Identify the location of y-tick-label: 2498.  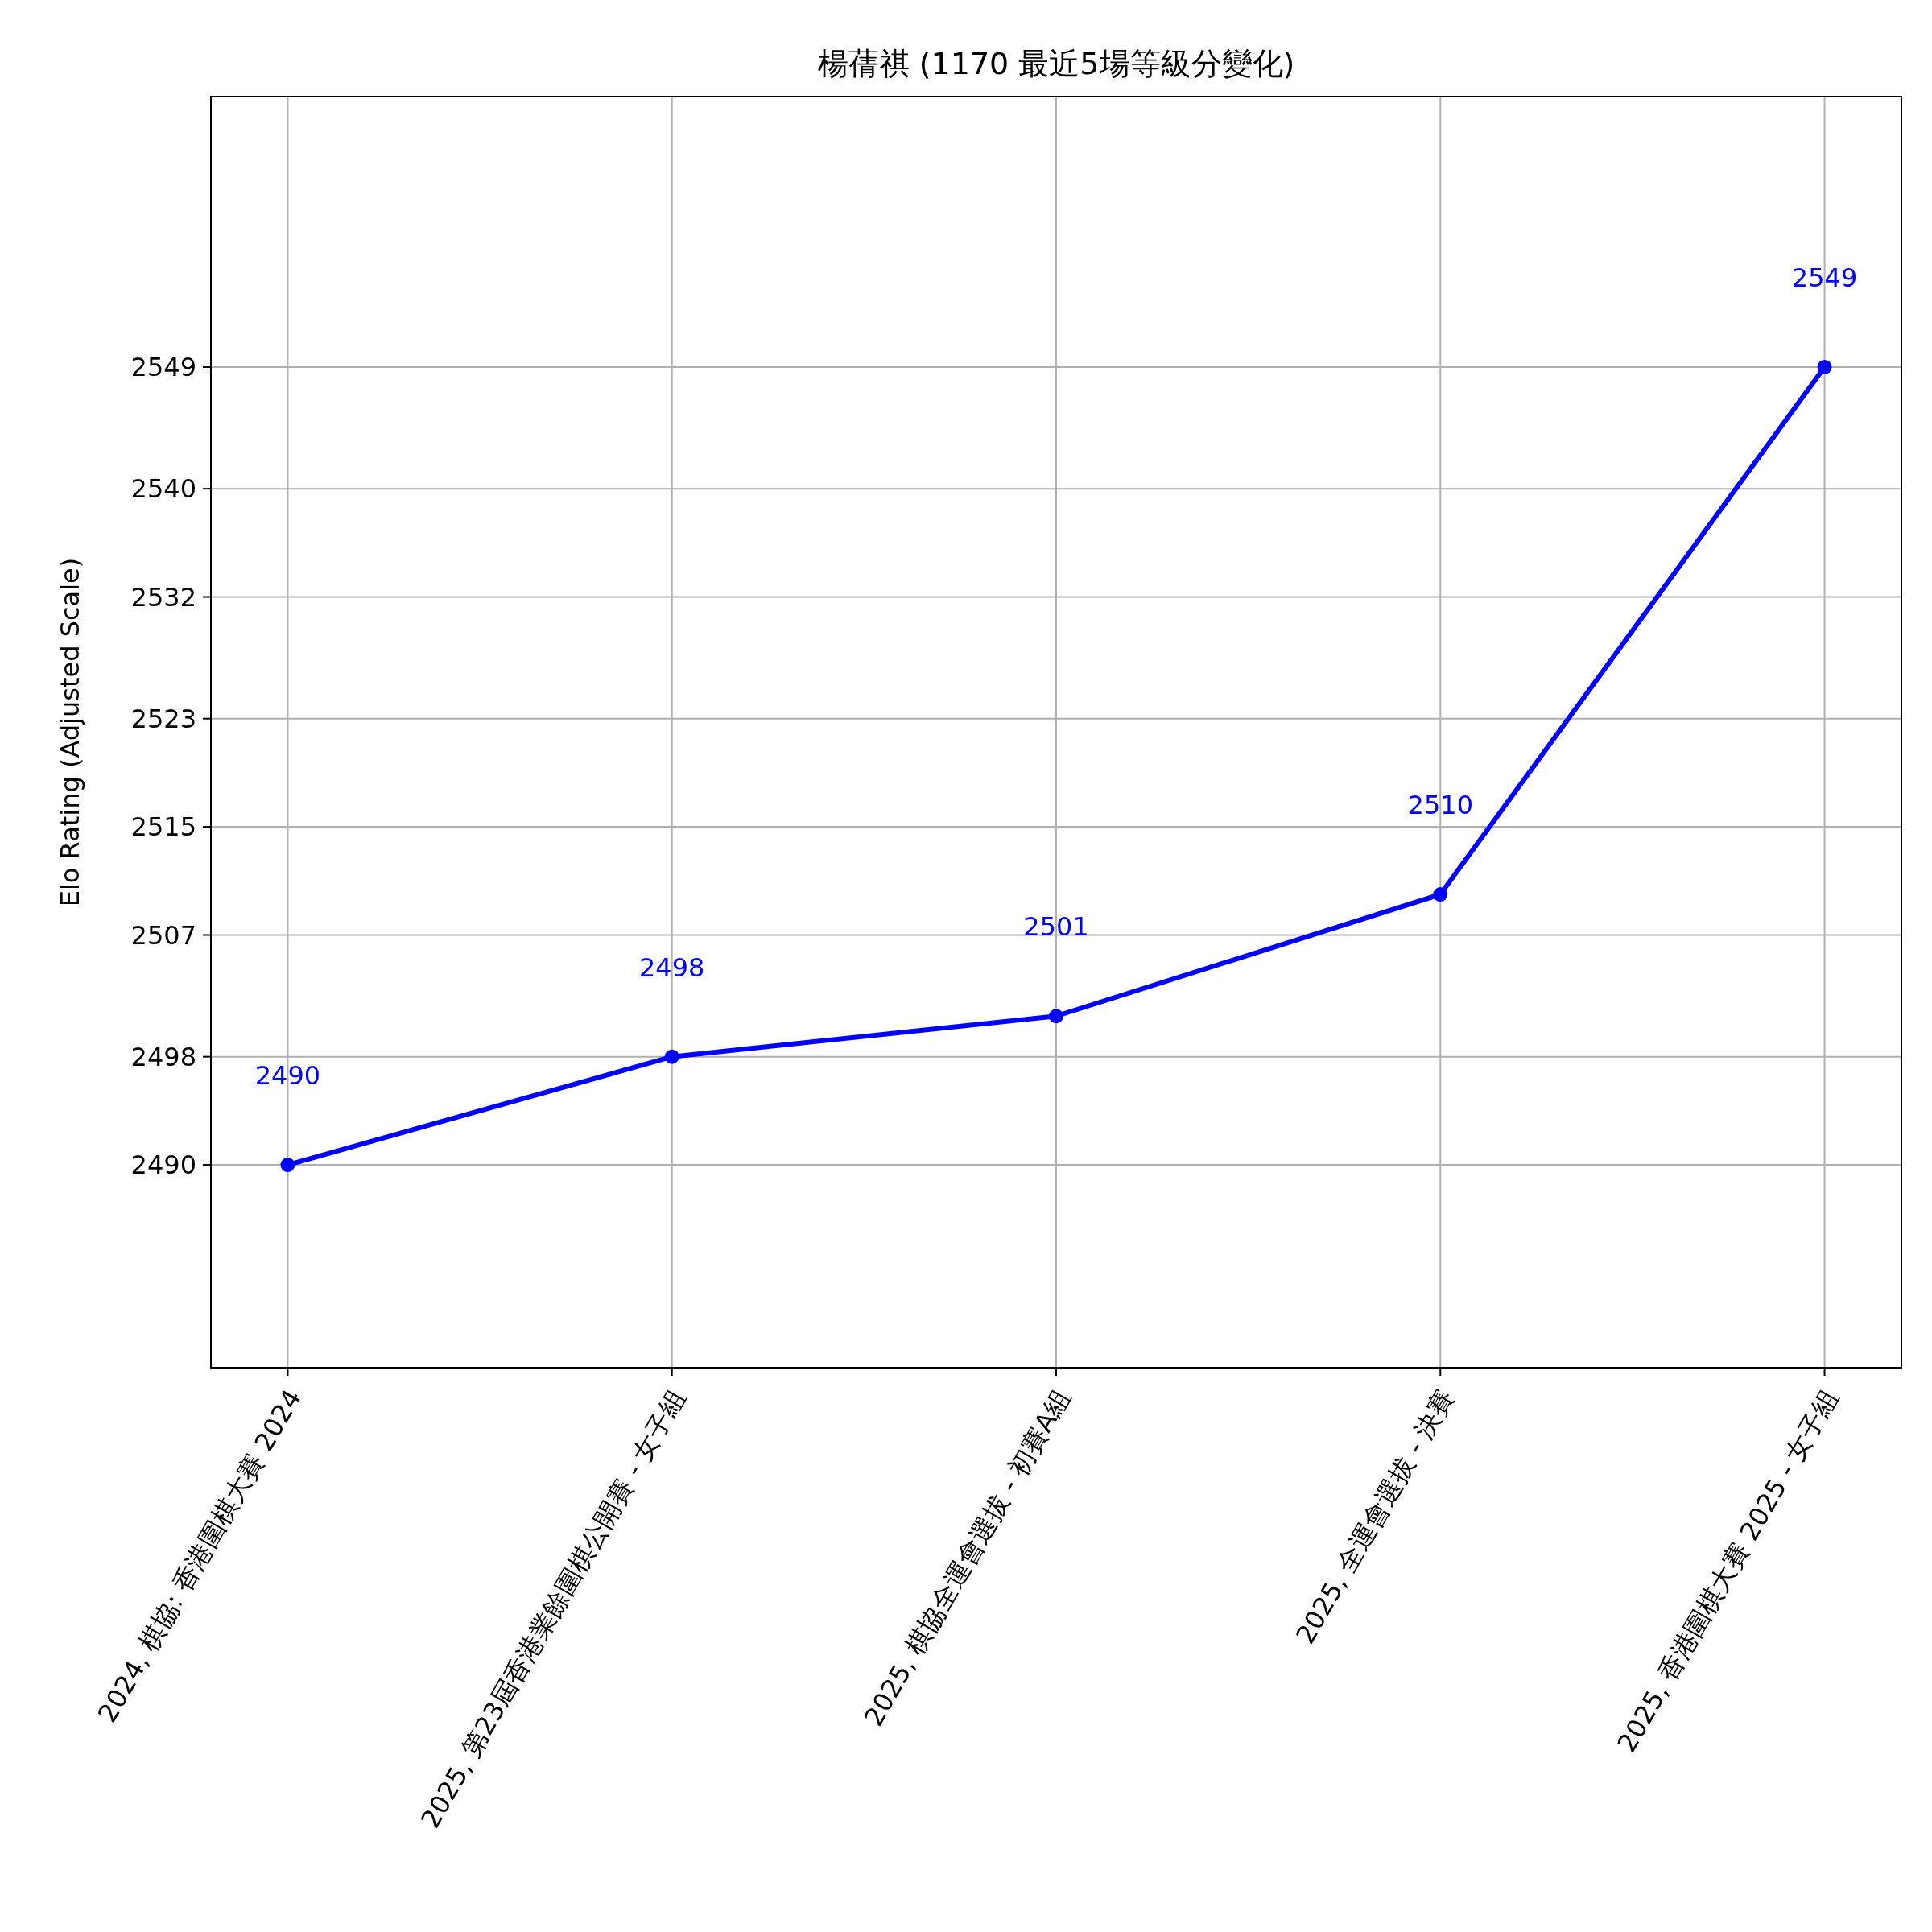
(163, 1056).